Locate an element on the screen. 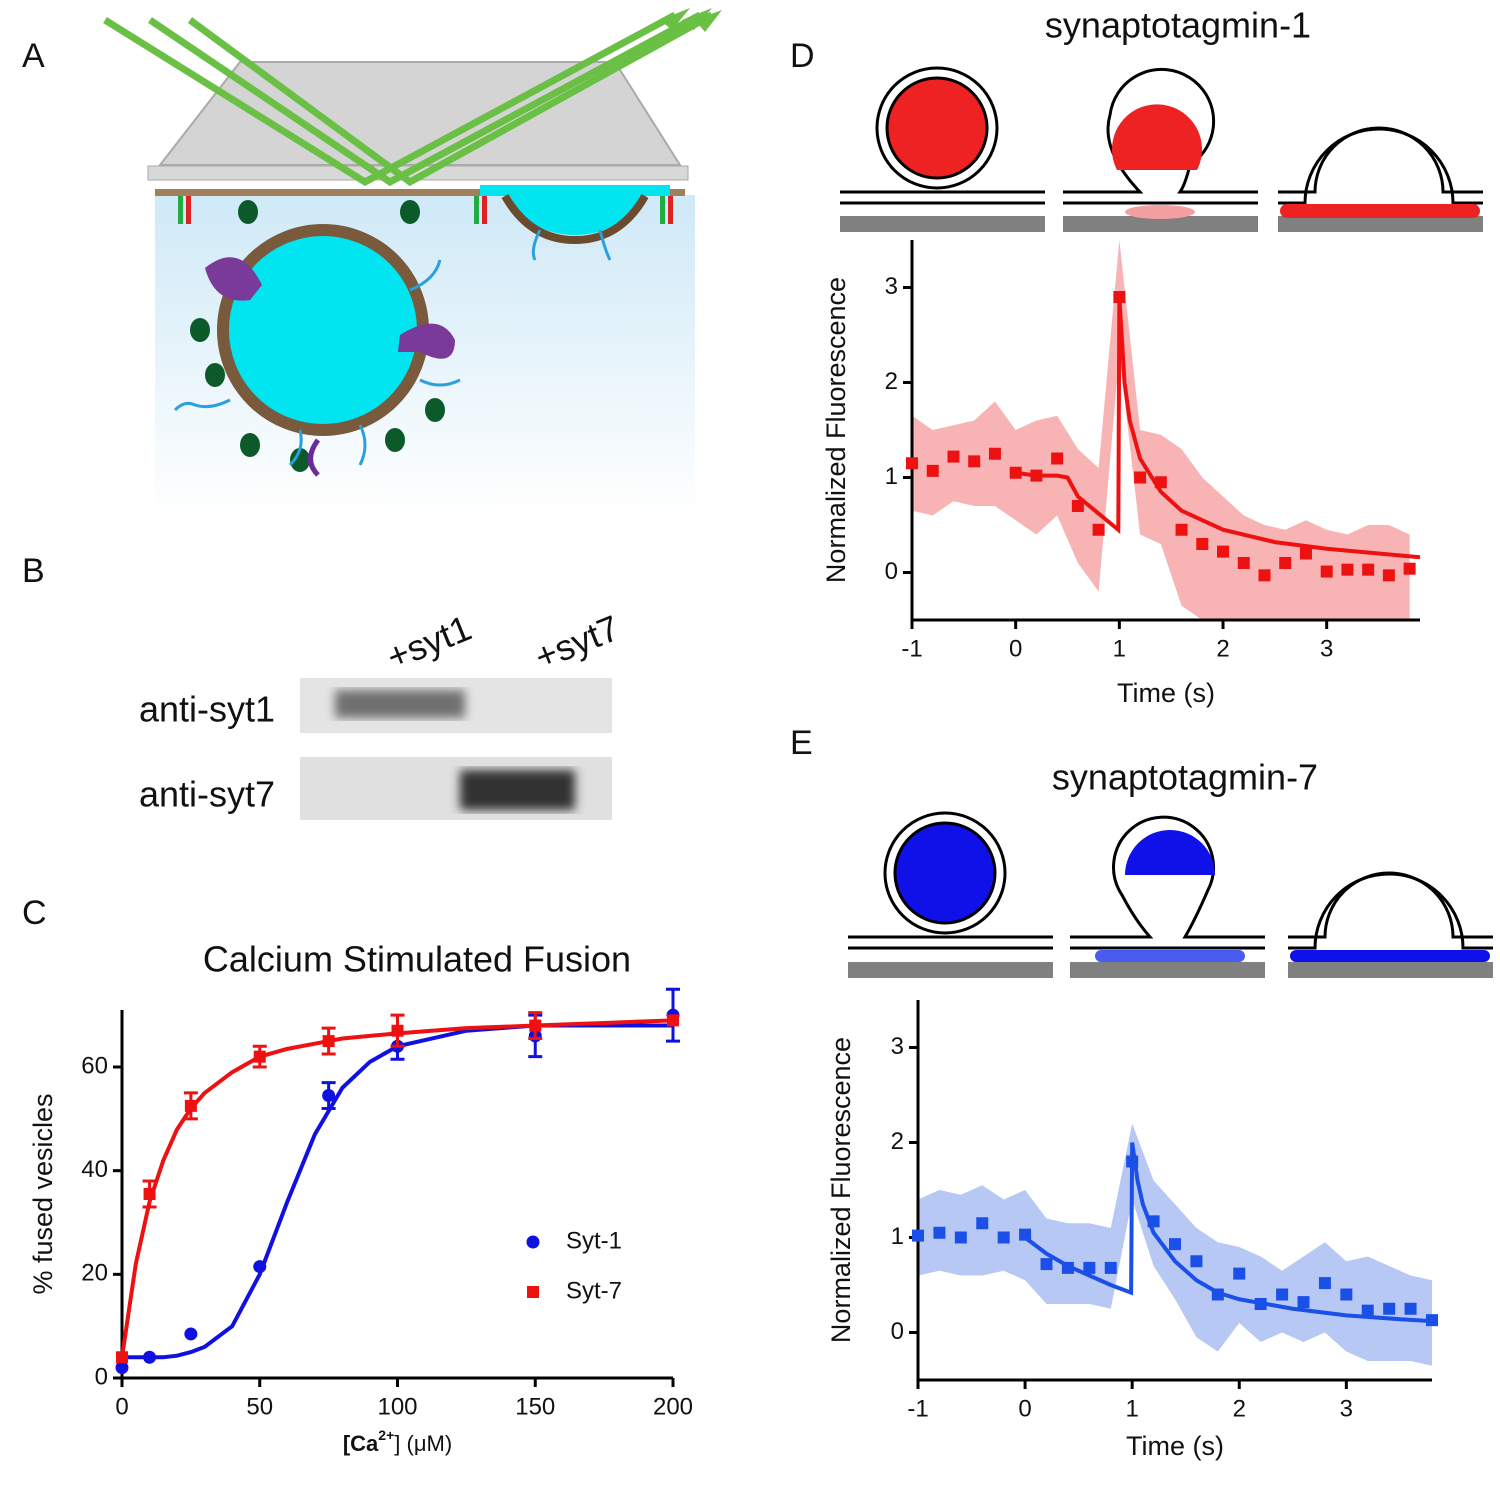 Image resolution: width=1500 pixels, height=1486 pixels. panel-label: C is located at coordinates (34, 913).